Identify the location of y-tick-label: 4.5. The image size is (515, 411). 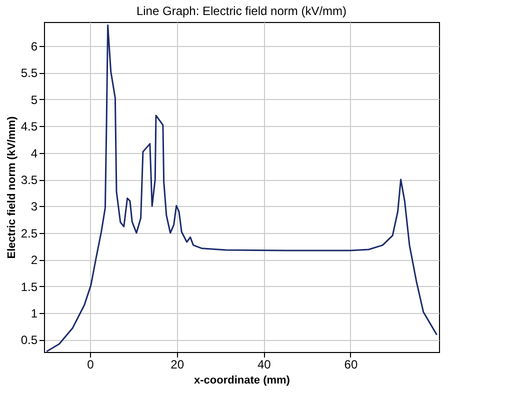
(29, 127).